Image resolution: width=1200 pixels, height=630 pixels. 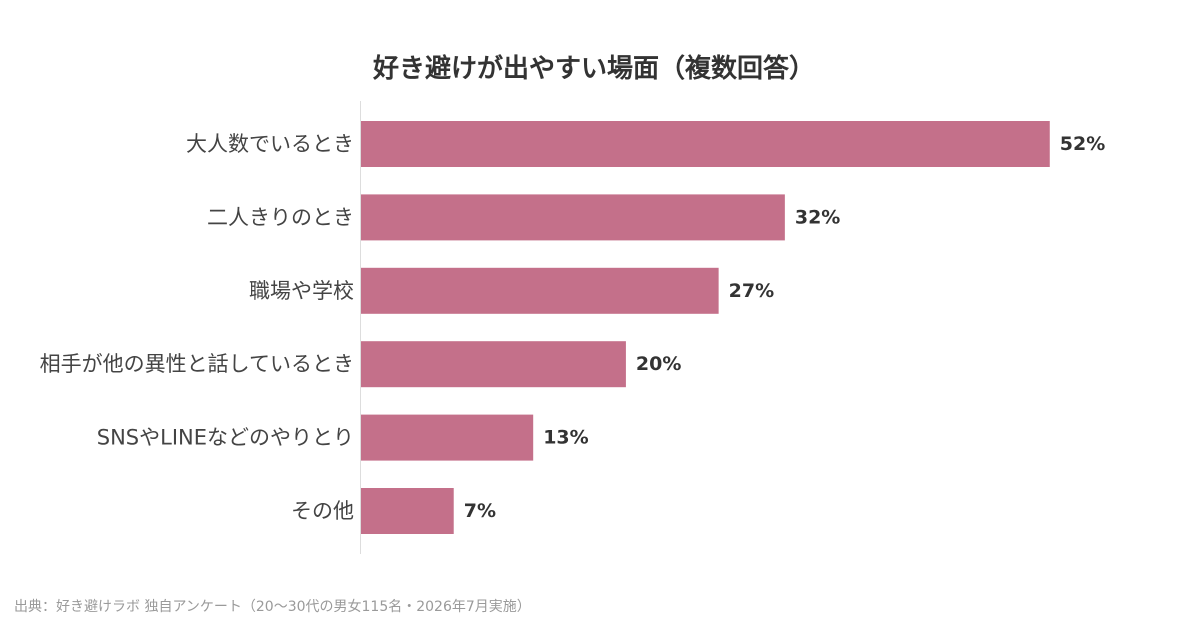 What do you see at coordinates (1082, 144) in the screenshot?
I see `value-label: 52%` at bounding box center [1082, 144].